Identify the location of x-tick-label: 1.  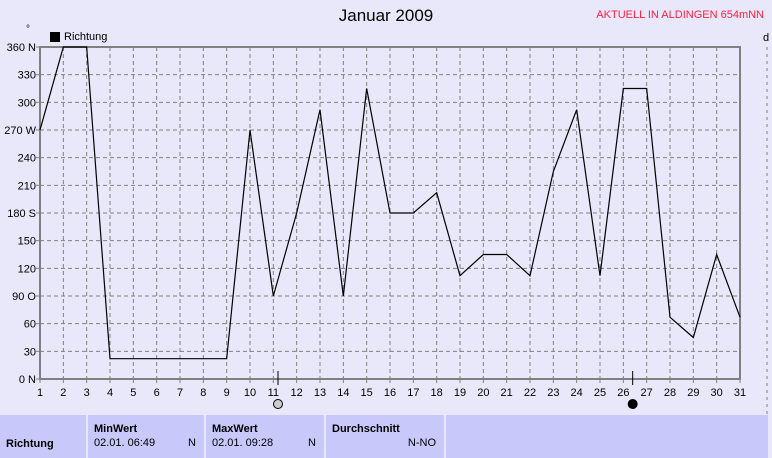
(40, 393).